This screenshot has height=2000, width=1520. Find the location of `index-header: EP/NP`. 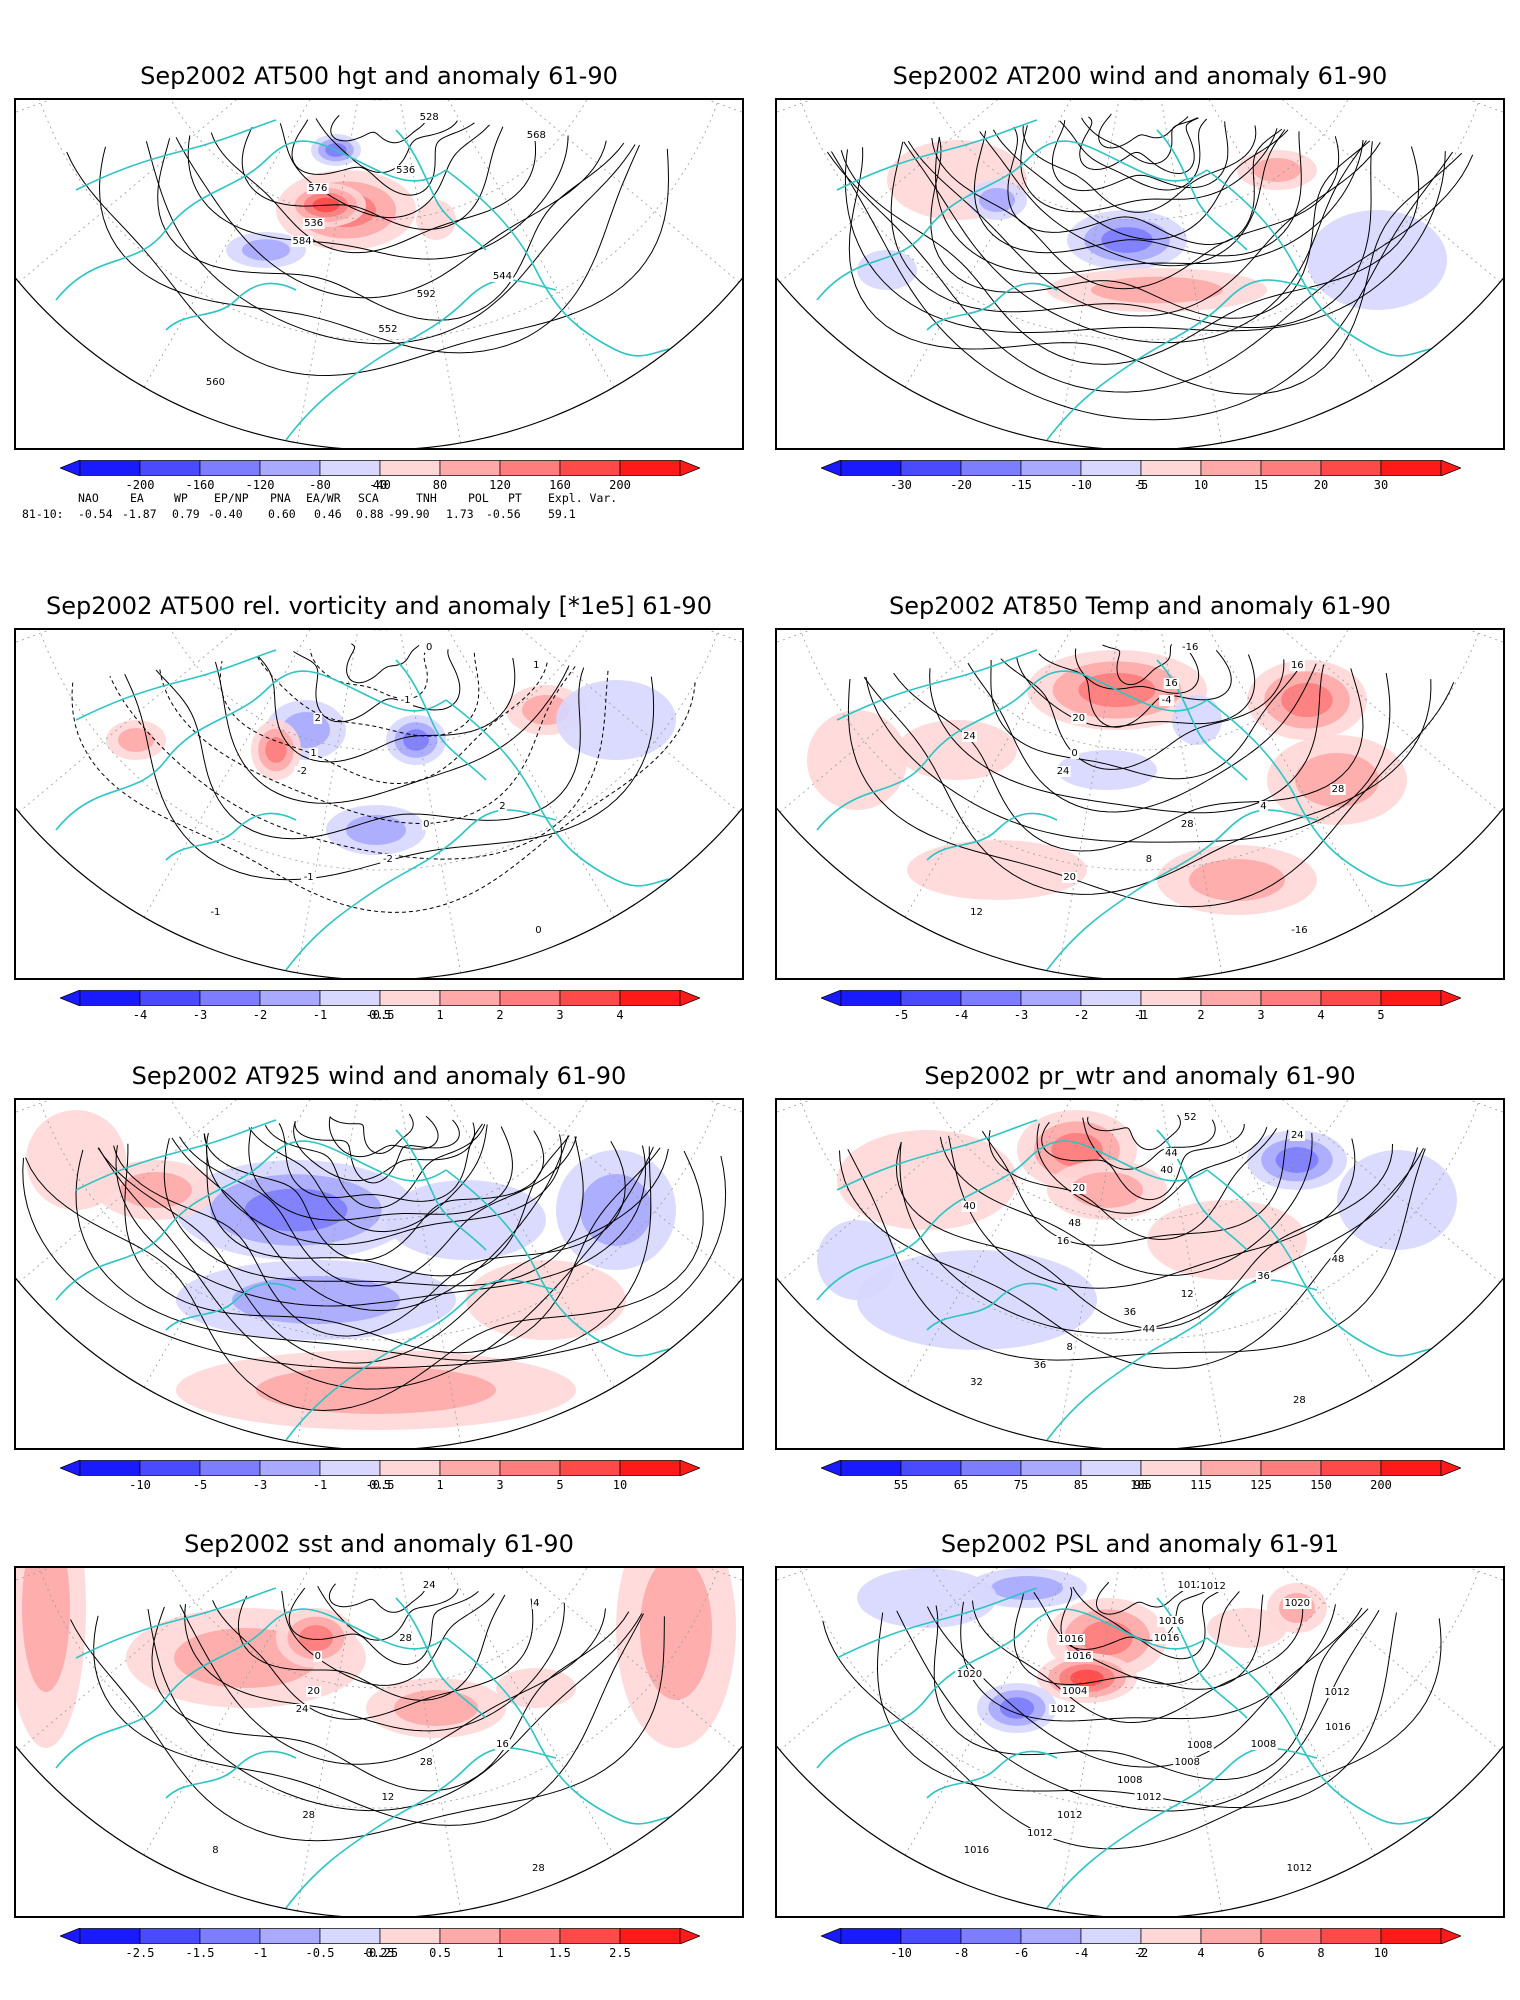

index-header: EP/NP is located at coordinates (231, 498).